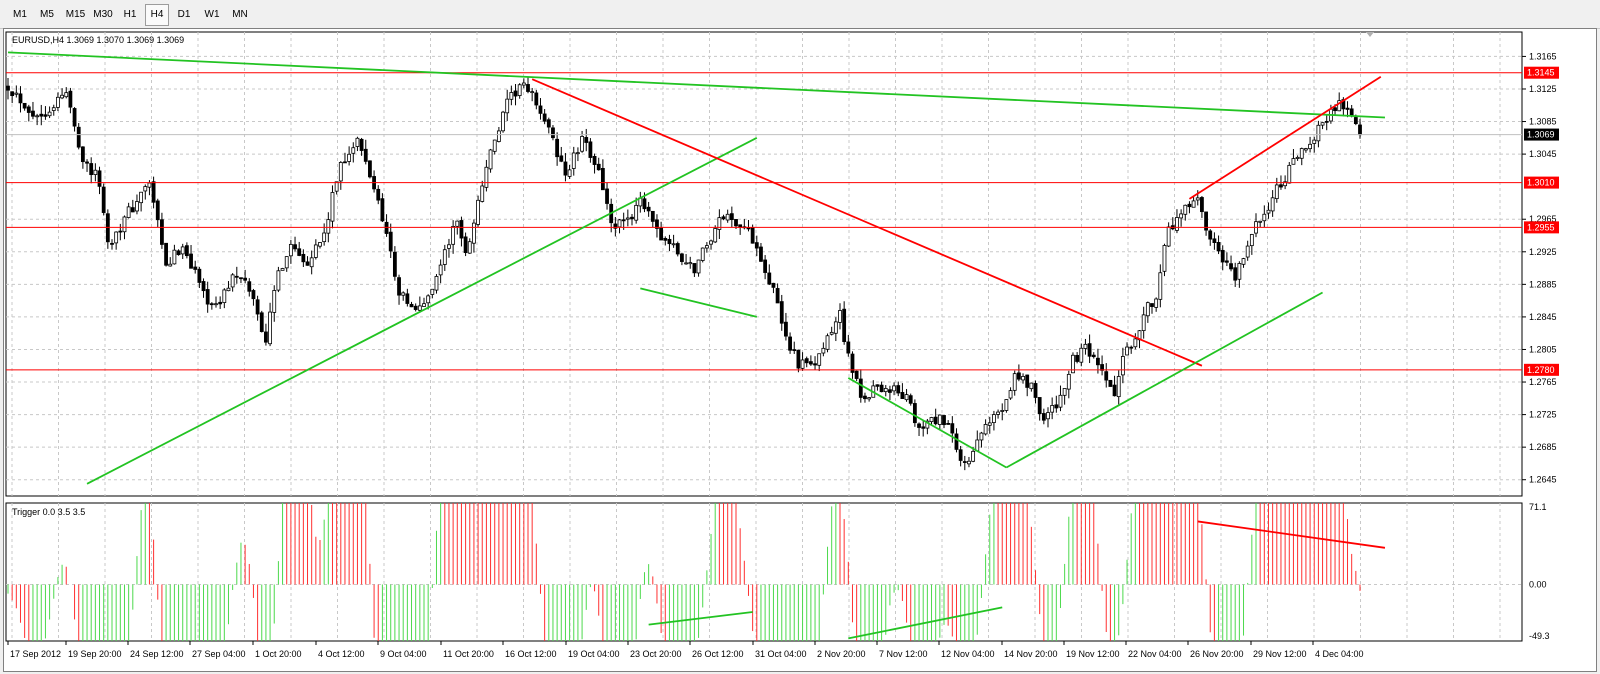  I want to click on timeframe-w1-button: W1, so click(212, 14).